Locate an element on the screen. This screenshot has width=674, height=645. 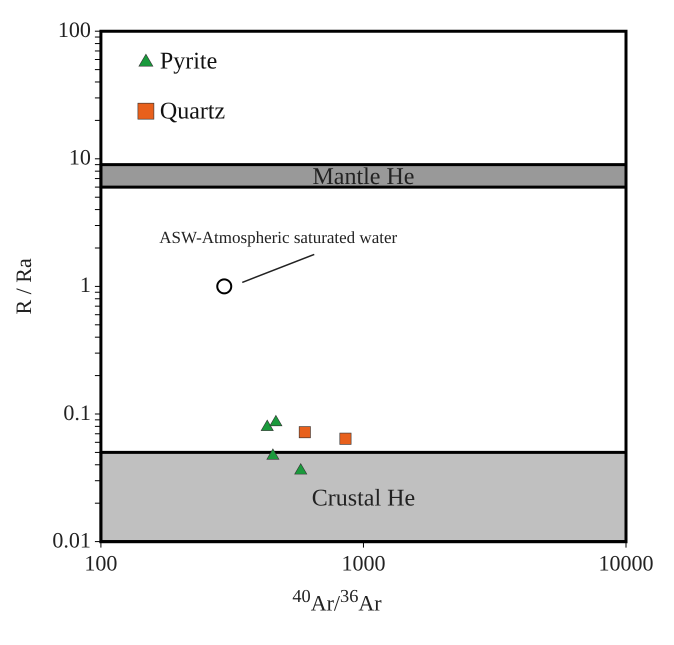
y-tick-label: 1 is located at coordinates (85, 285).